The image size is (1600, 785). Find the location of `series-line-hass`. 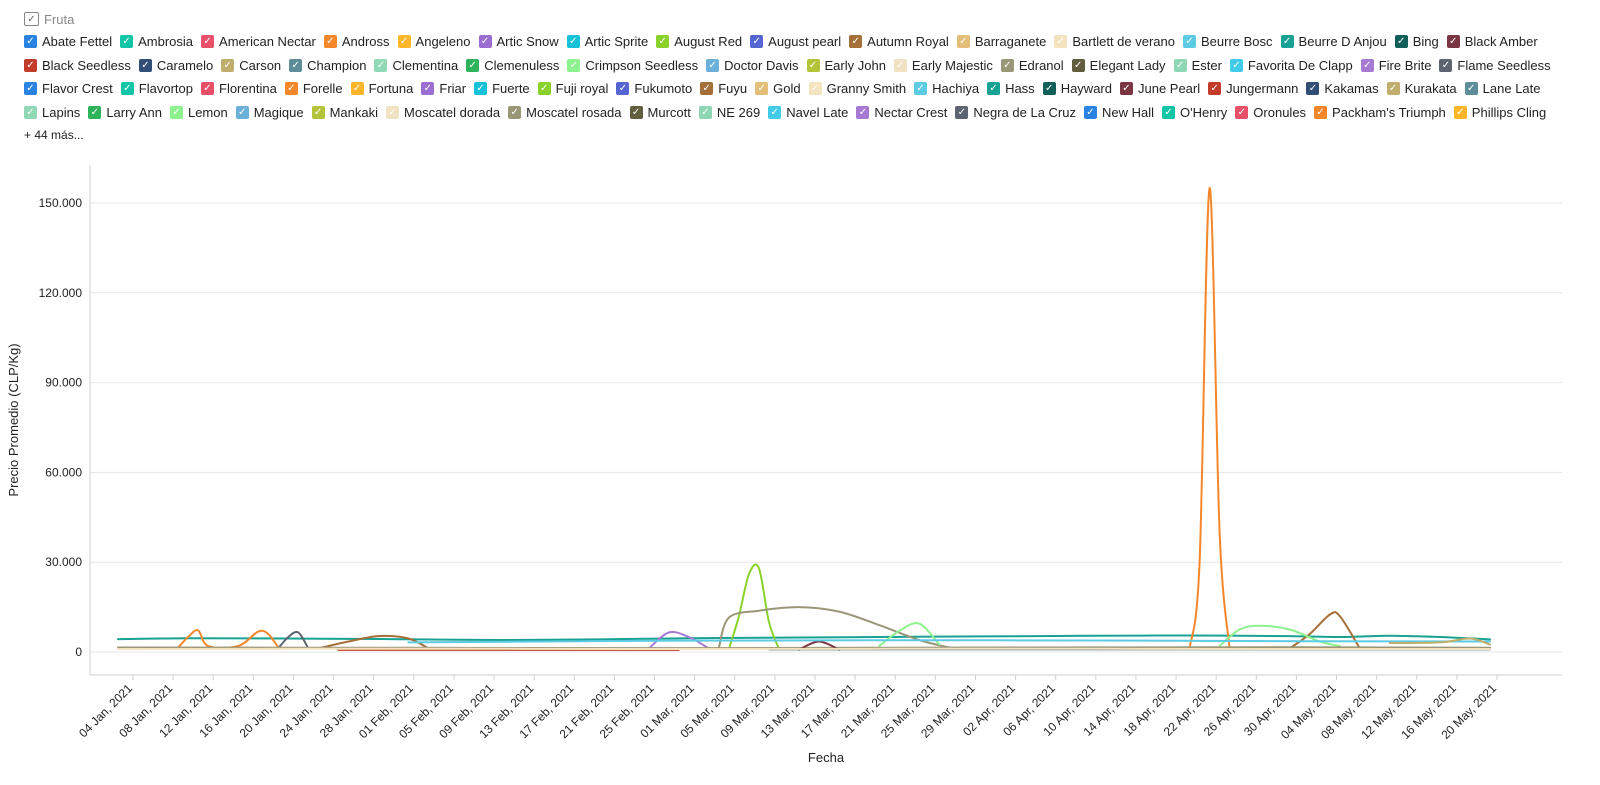

series-line-hass is located at coordinates (804, 638).